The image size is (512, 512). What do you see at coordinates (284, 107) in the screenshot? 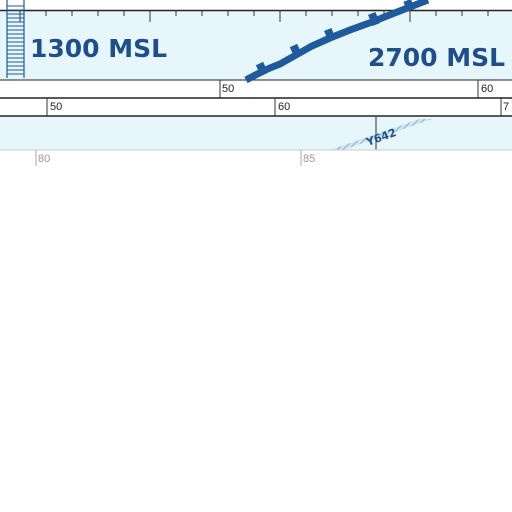
I see `lower-scale-label-60: 60` at bounding box center [284, 107].